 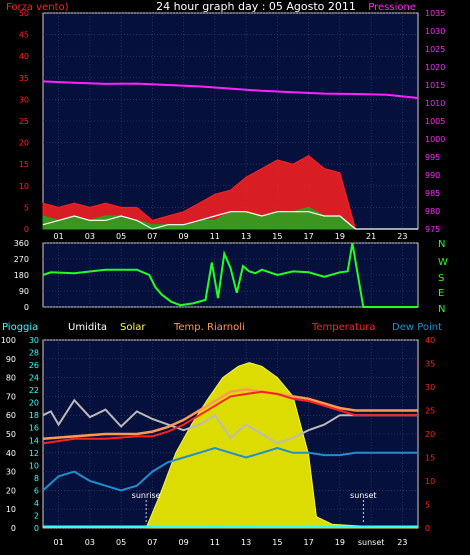 What do you see at coordinates (435, 103) in the screenshot?
I see `pressure-tick-label: 1010` at bounding box center [435, 103].